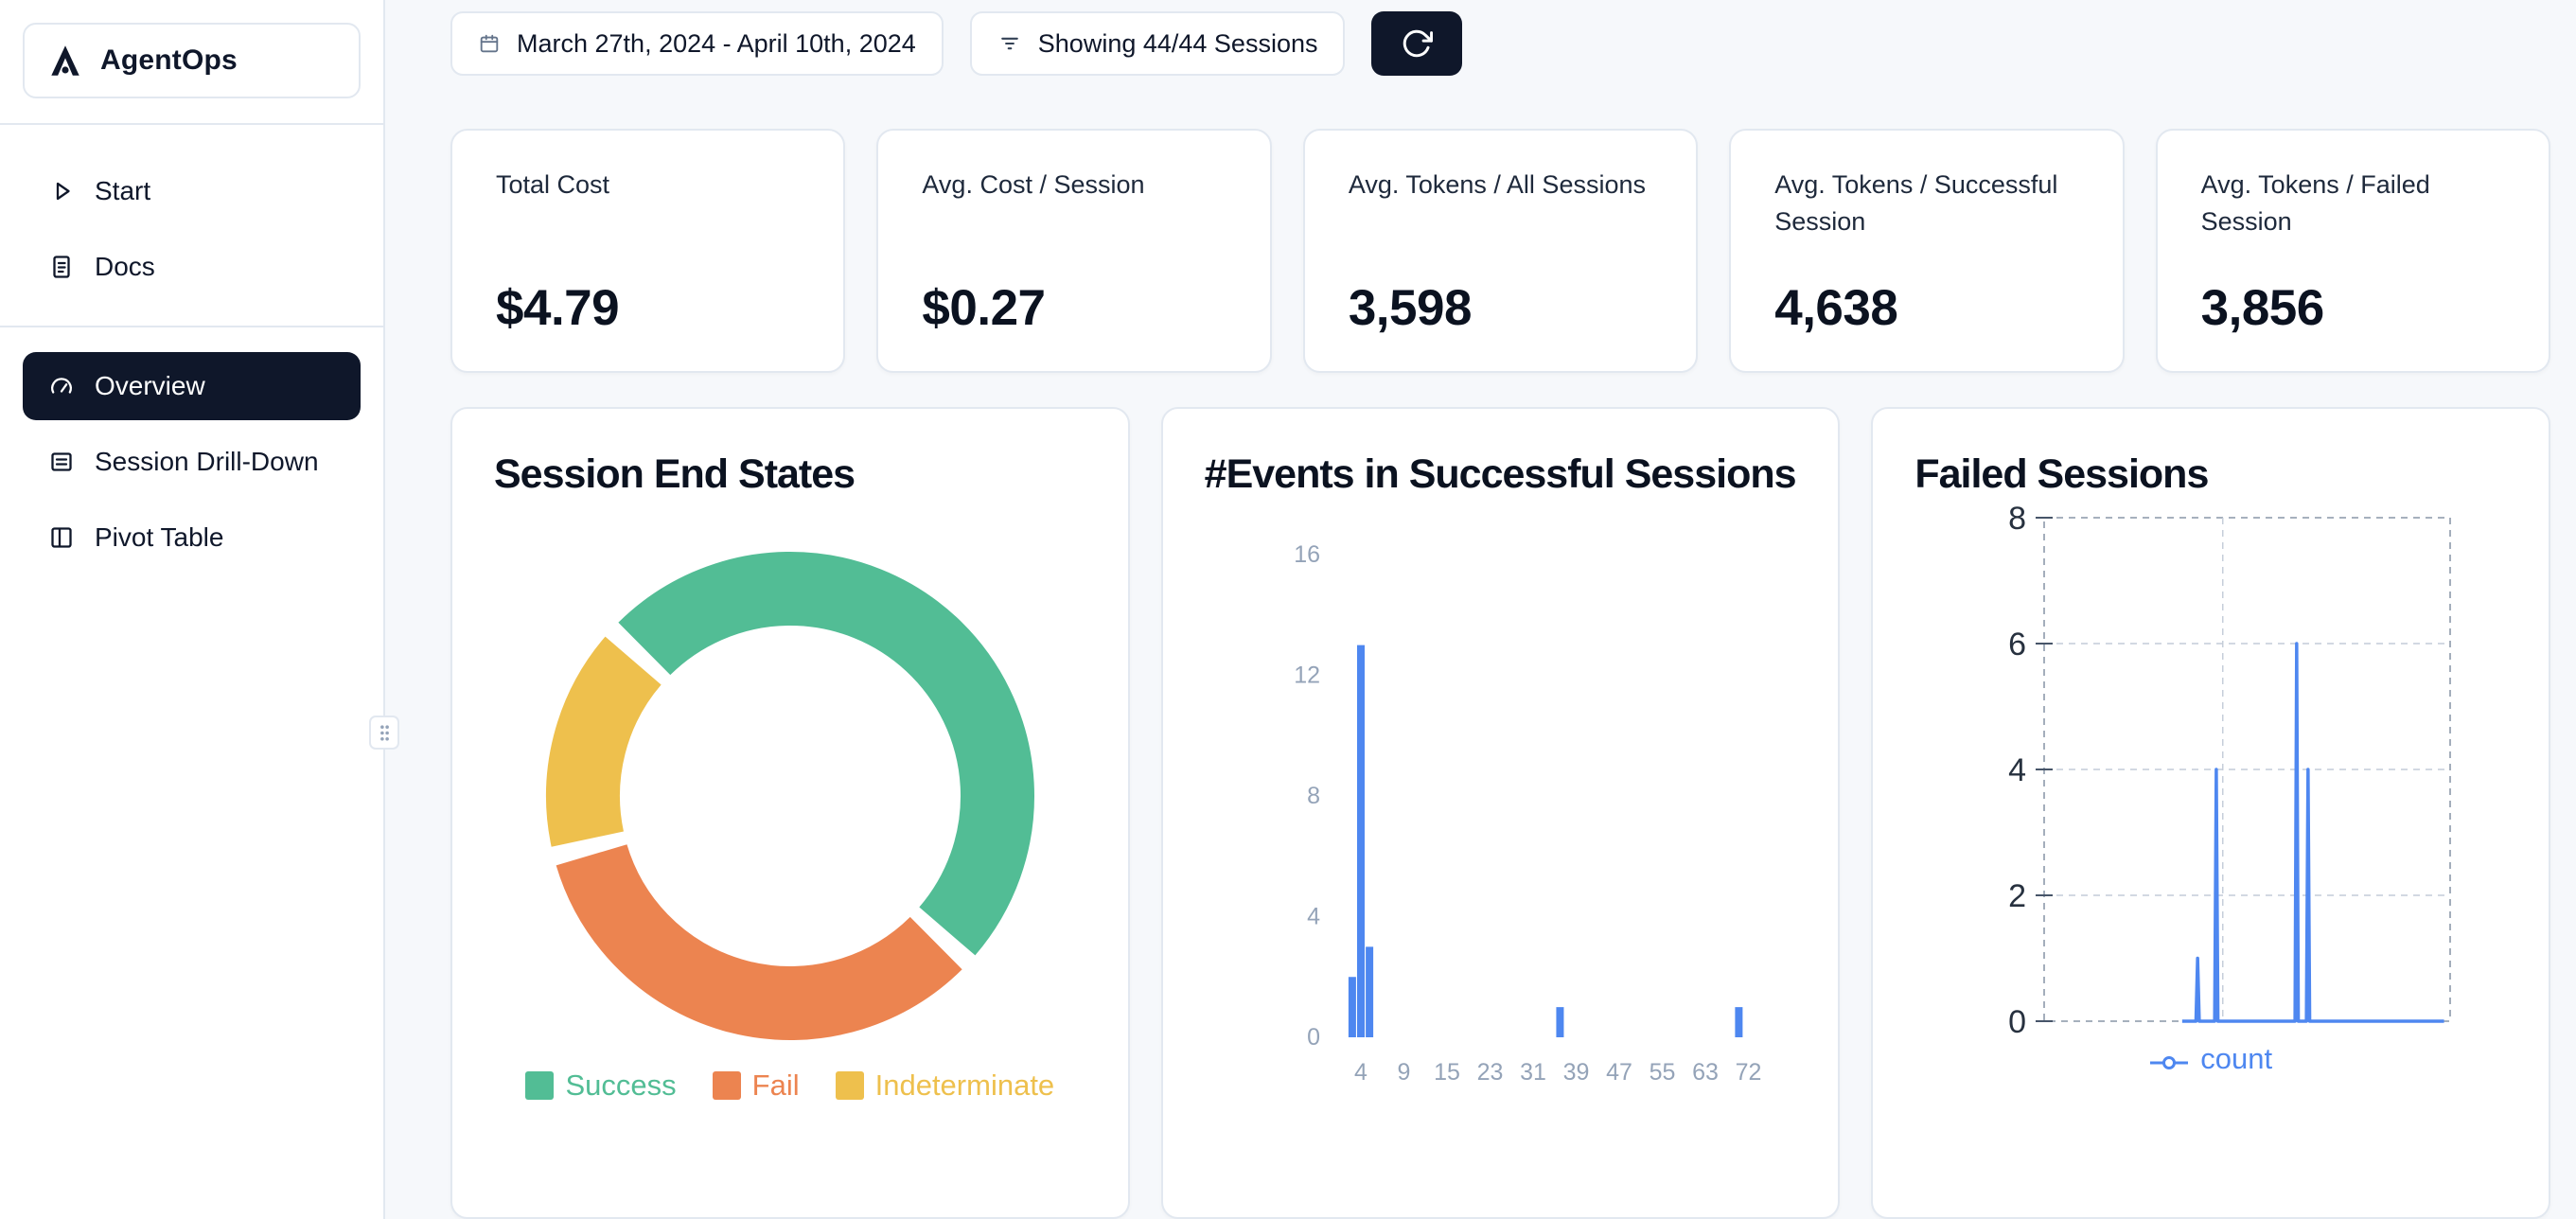 This screenshot has width=2576, height=1219. Describe the element at coordinates (192, 267) in the screenshot. I see `sidebar-item-docs: Docs` at that location.